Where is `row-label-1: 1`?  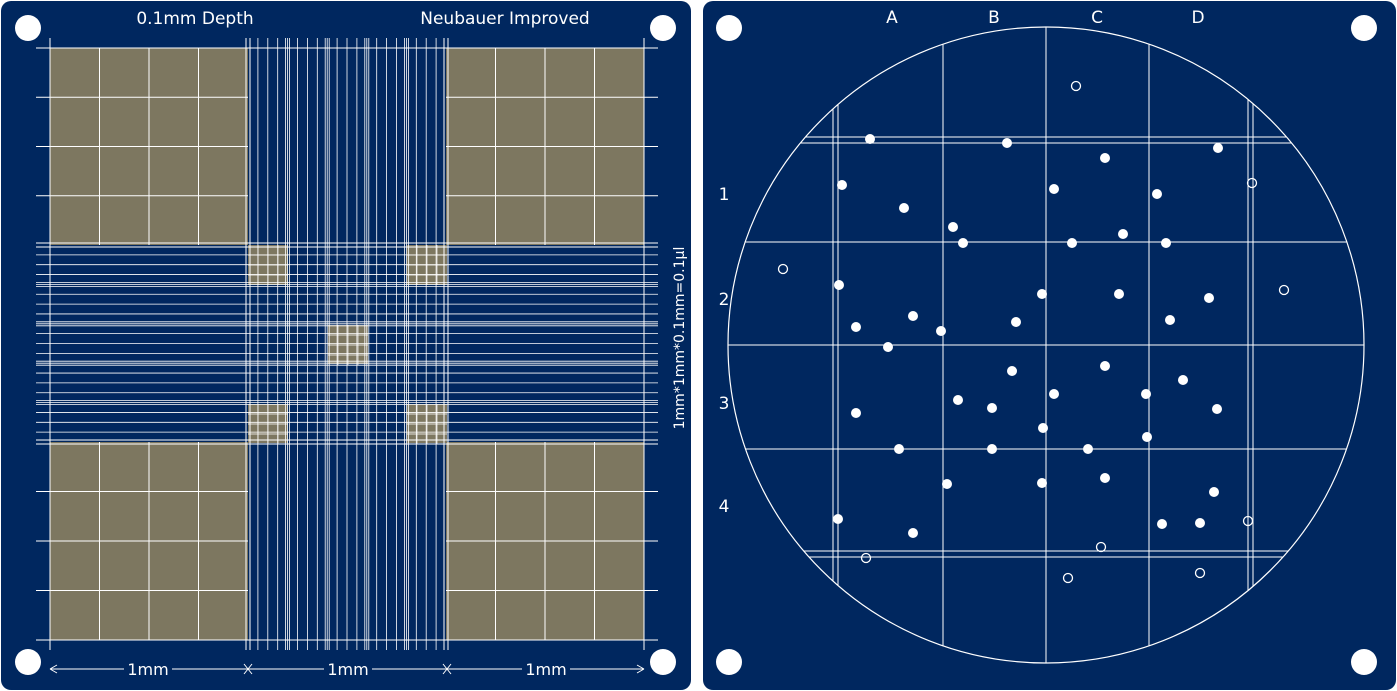 row-label-1: 1 is located at coordinates (724, 195).